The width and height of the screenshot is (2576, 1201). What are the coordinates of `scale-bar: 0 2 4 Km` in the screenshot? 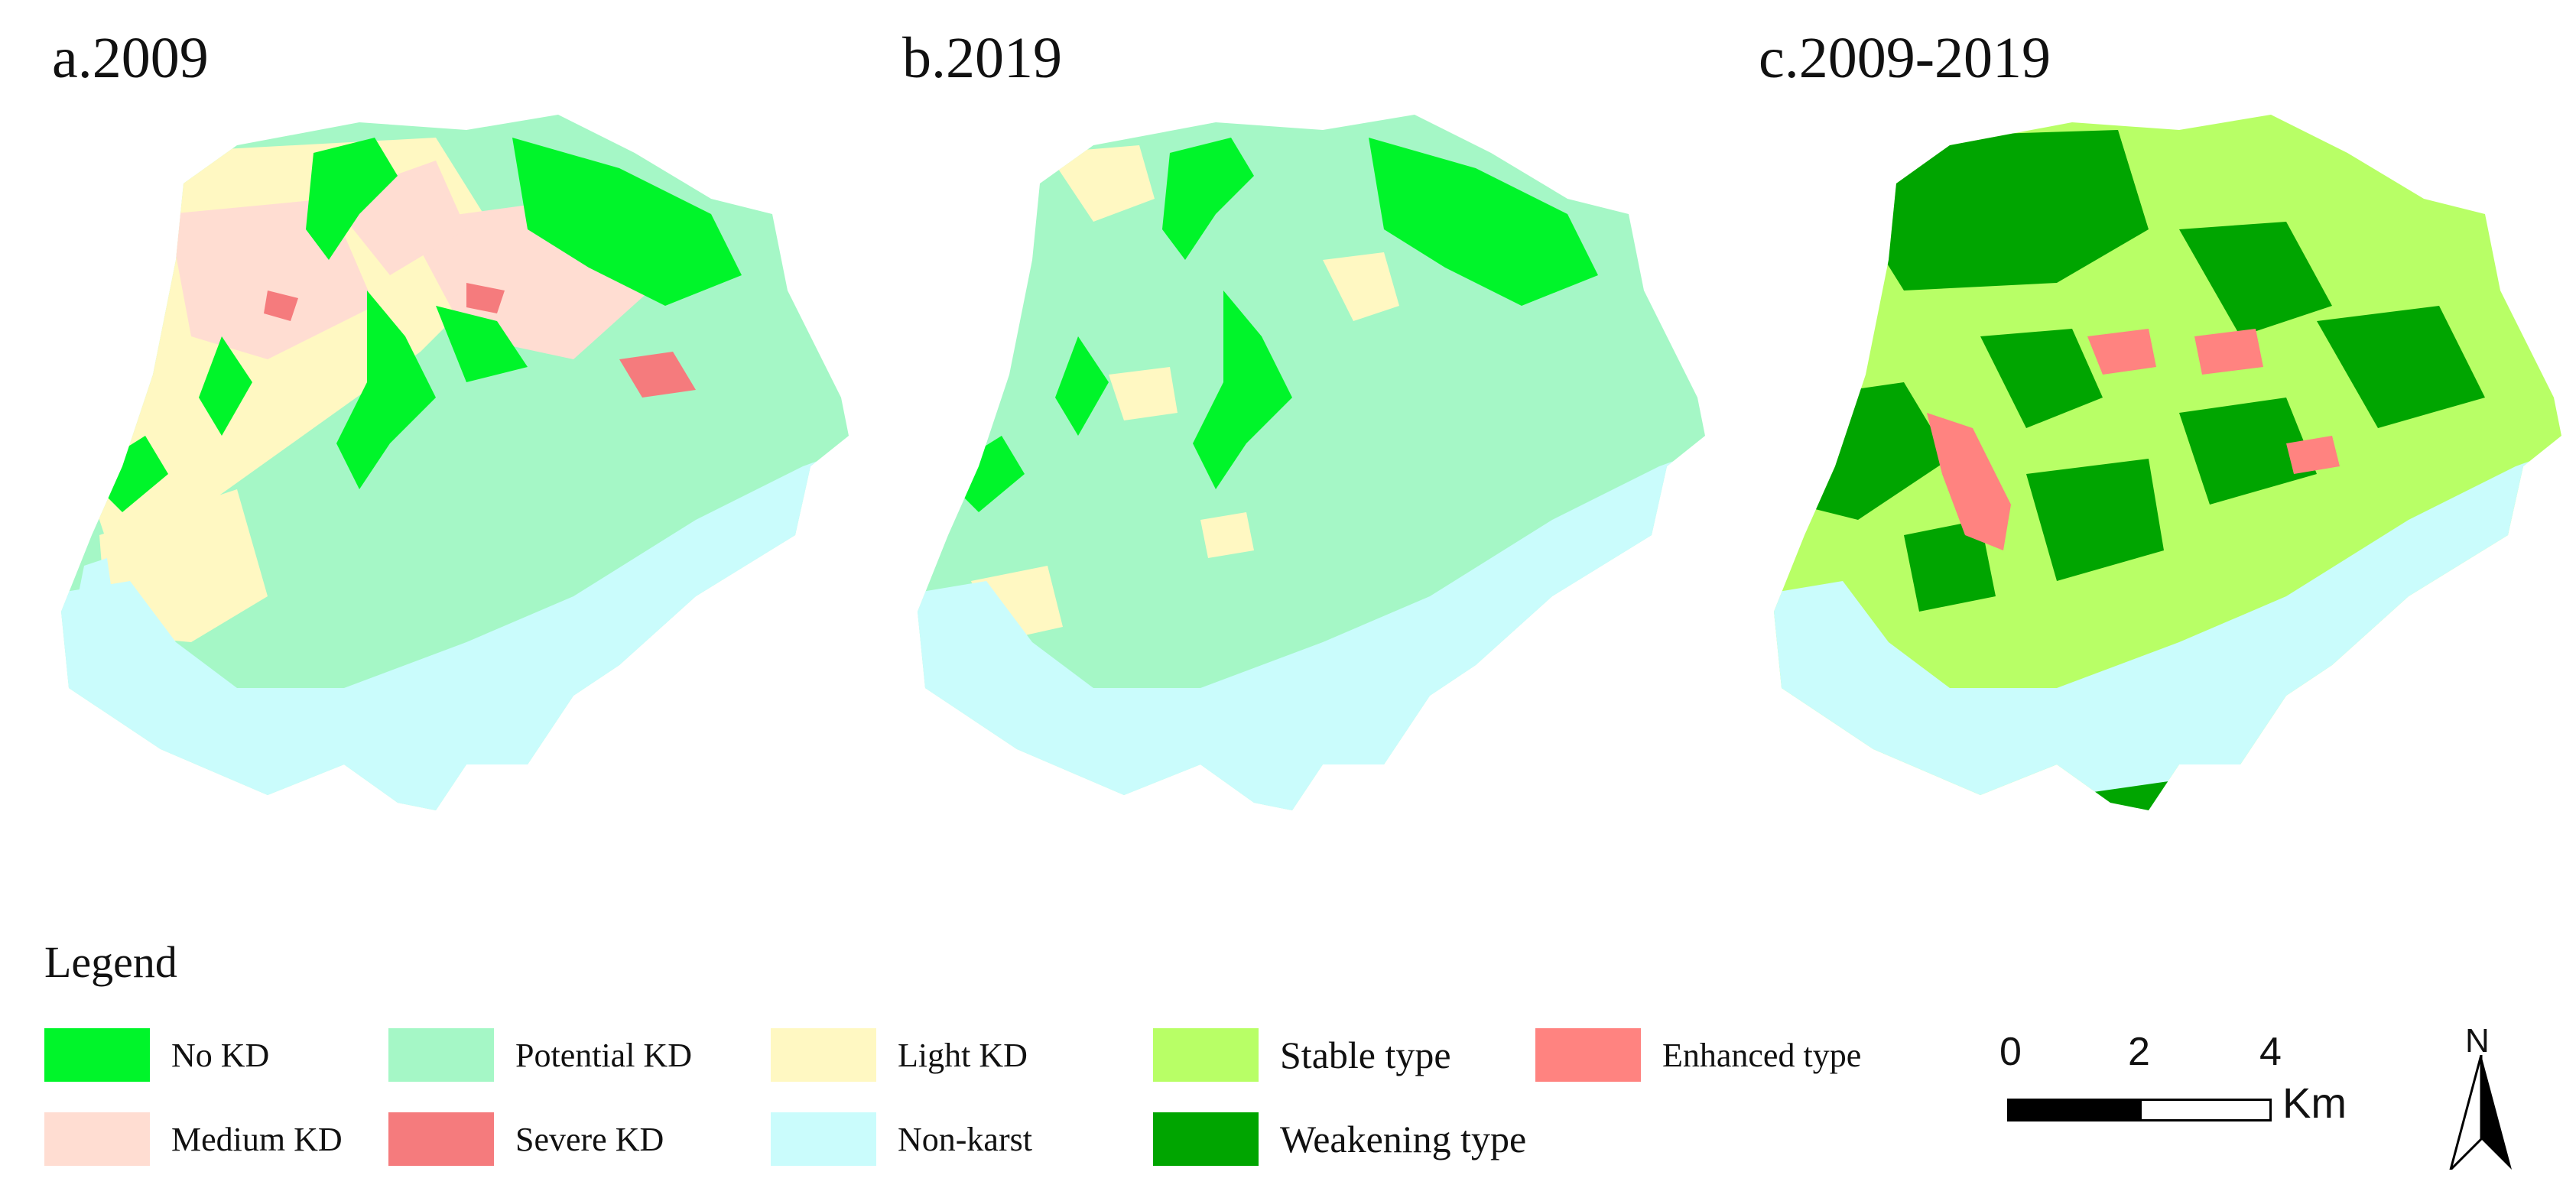 It's located at (2173, 1078).